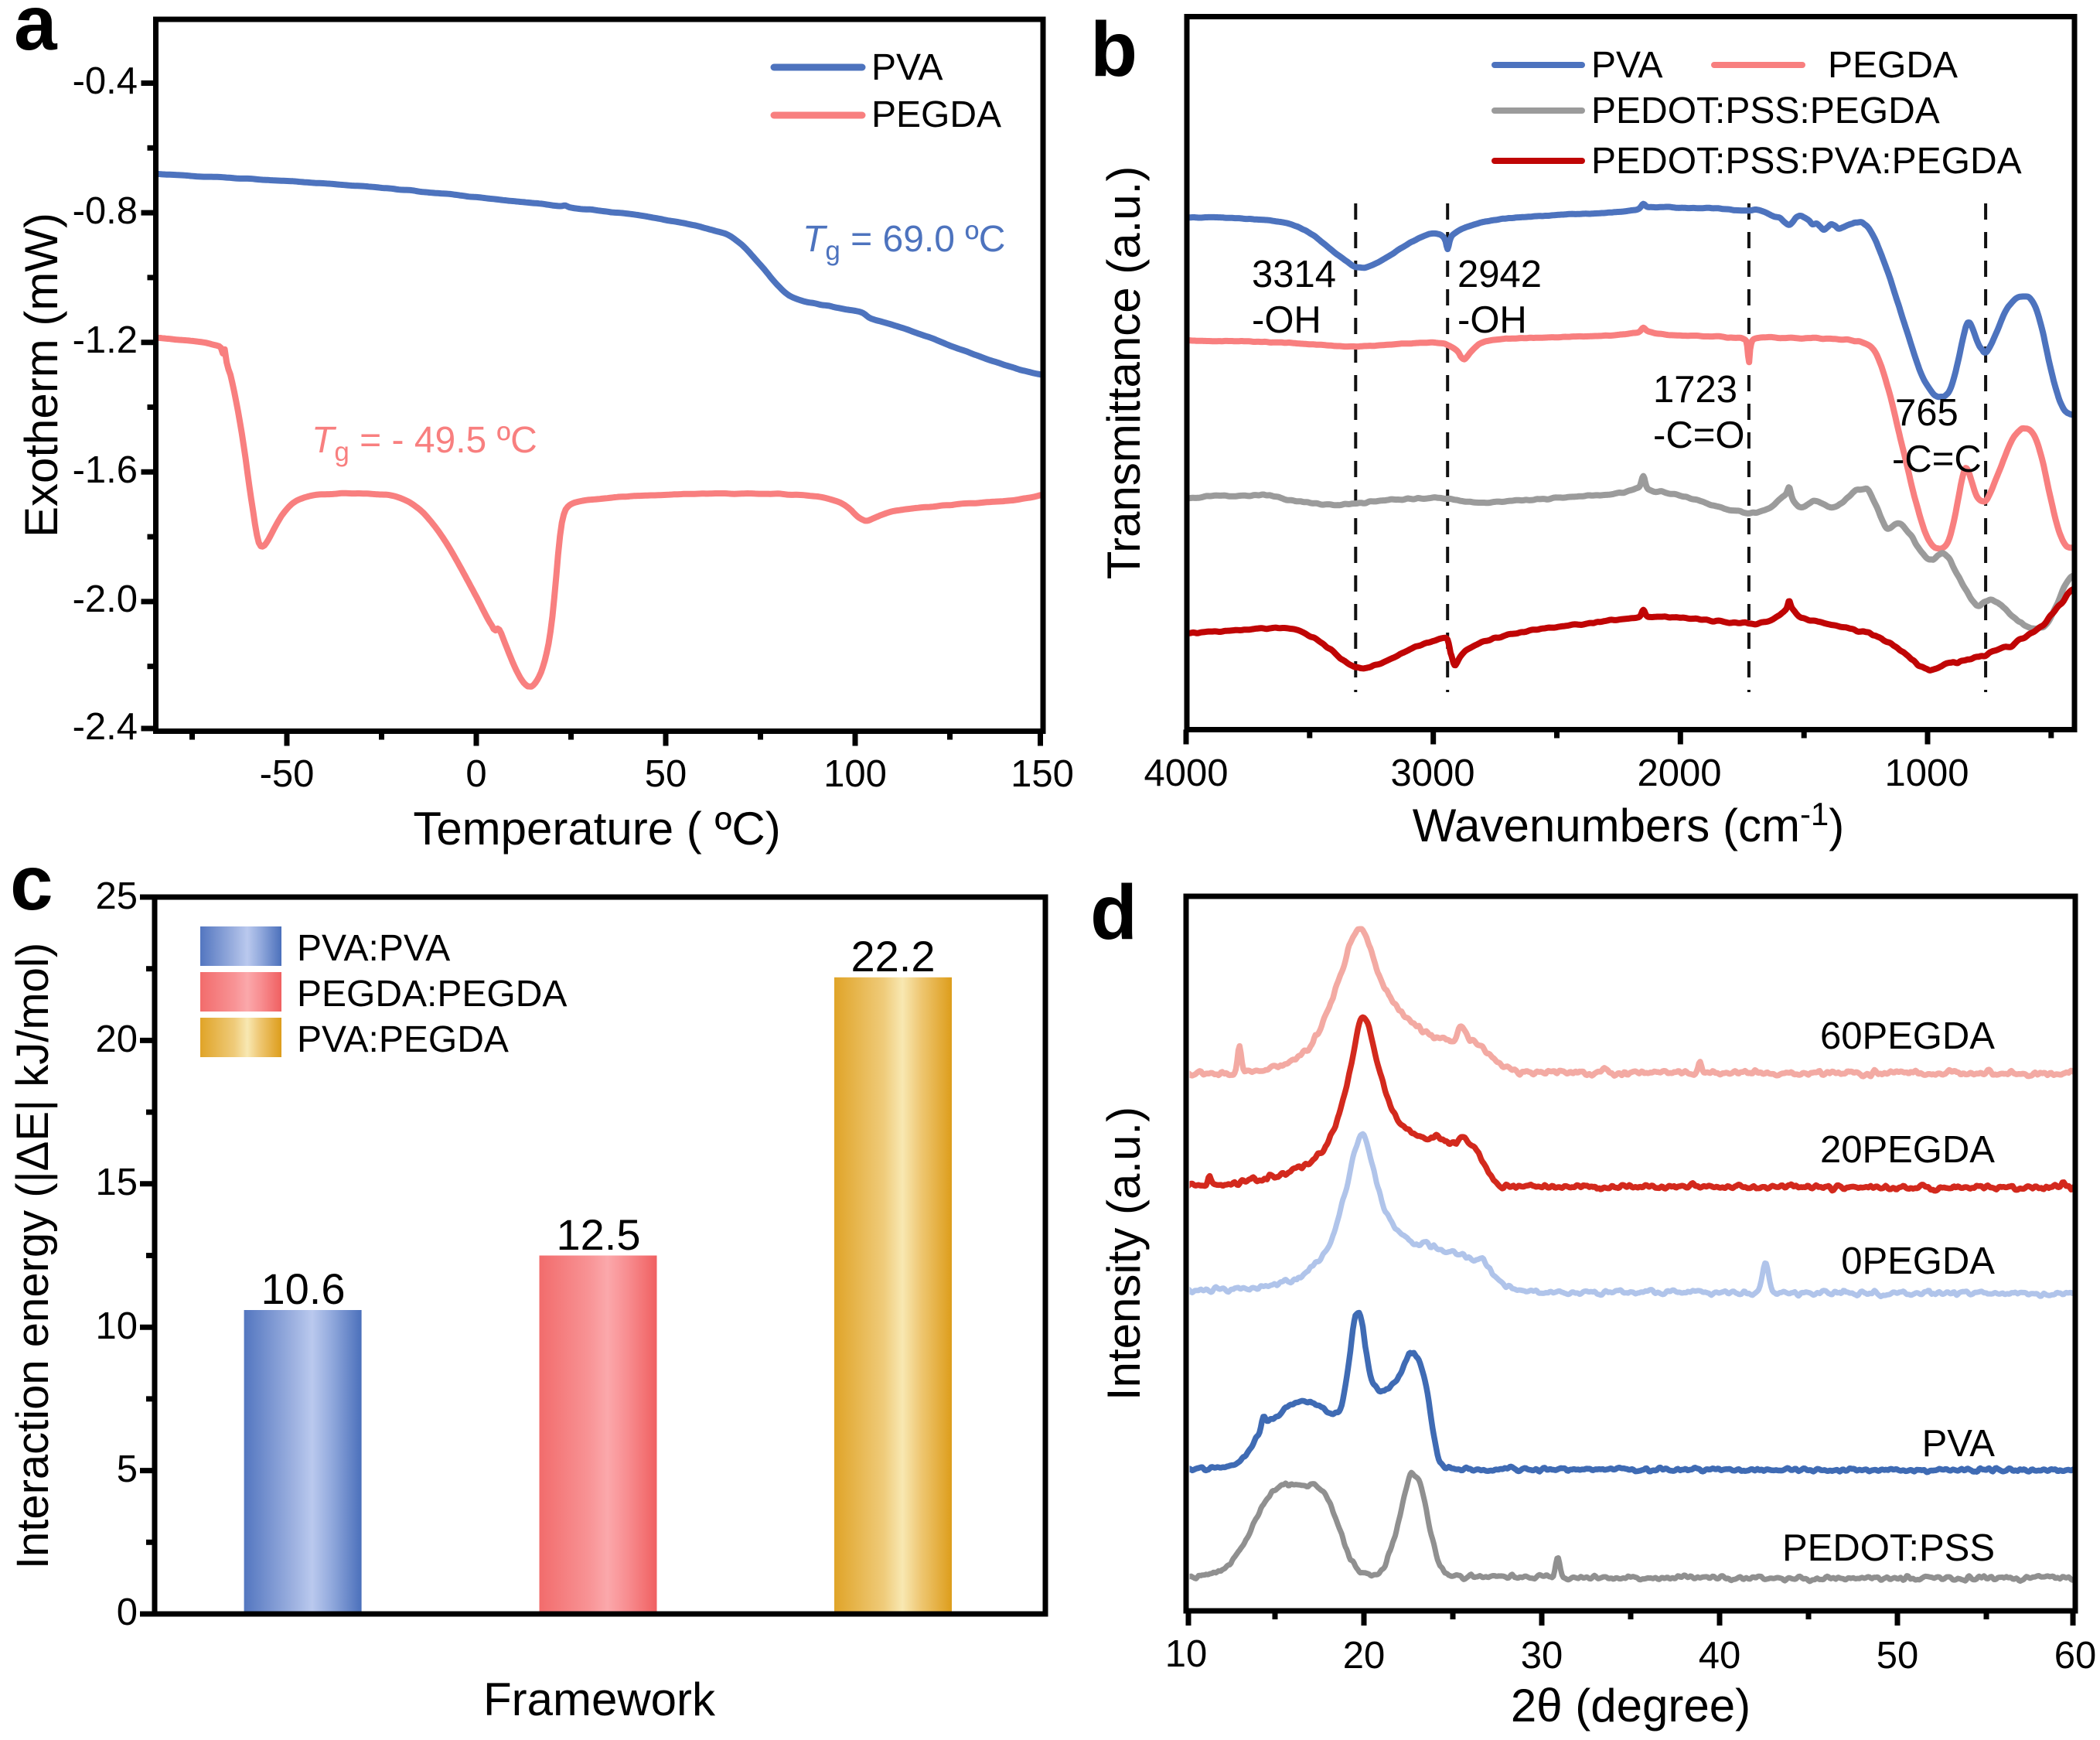 This screenshot has height=1740, width=2100. I want to click on svg-text: 60, so click(2075, 1656).